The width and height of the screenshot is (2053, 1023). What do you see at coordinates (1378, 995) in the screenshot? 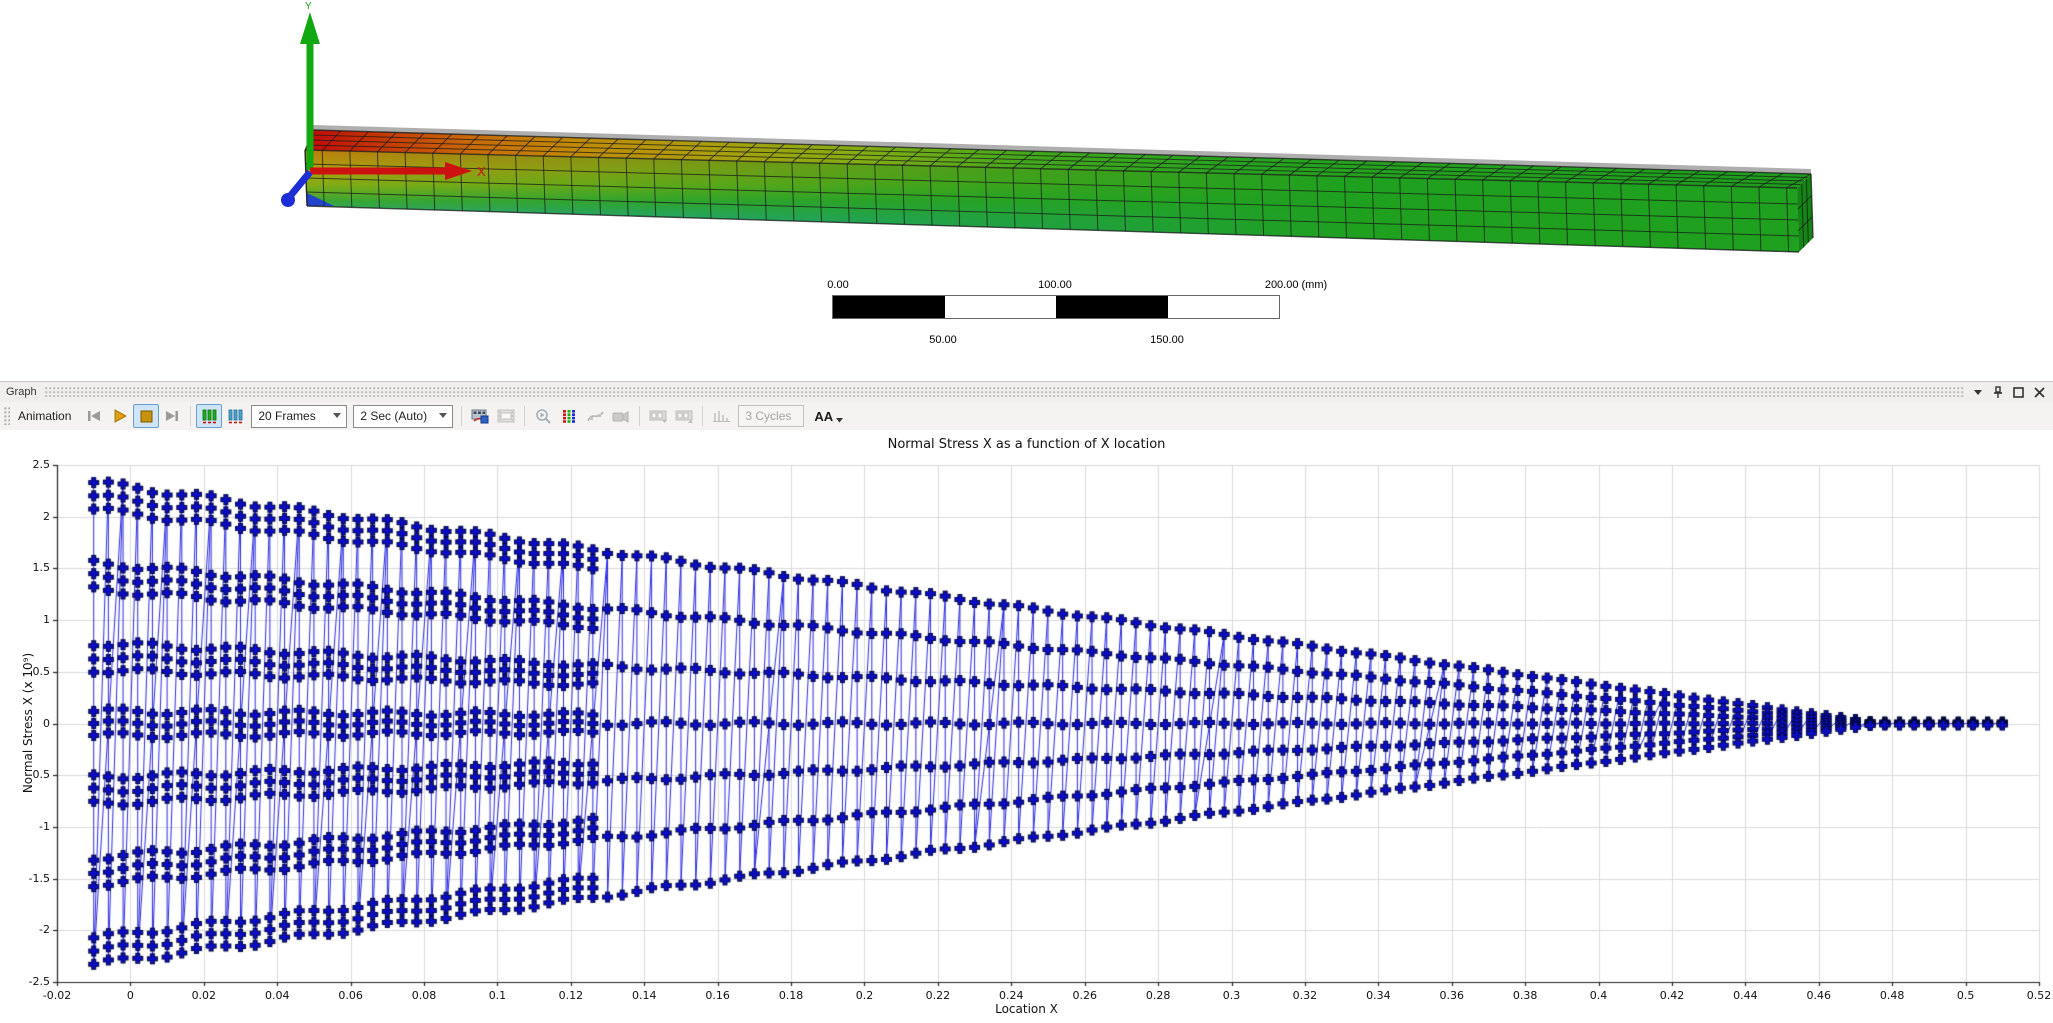
I see `x-tick-label: 0.34` at bounding box center [1378, 995].